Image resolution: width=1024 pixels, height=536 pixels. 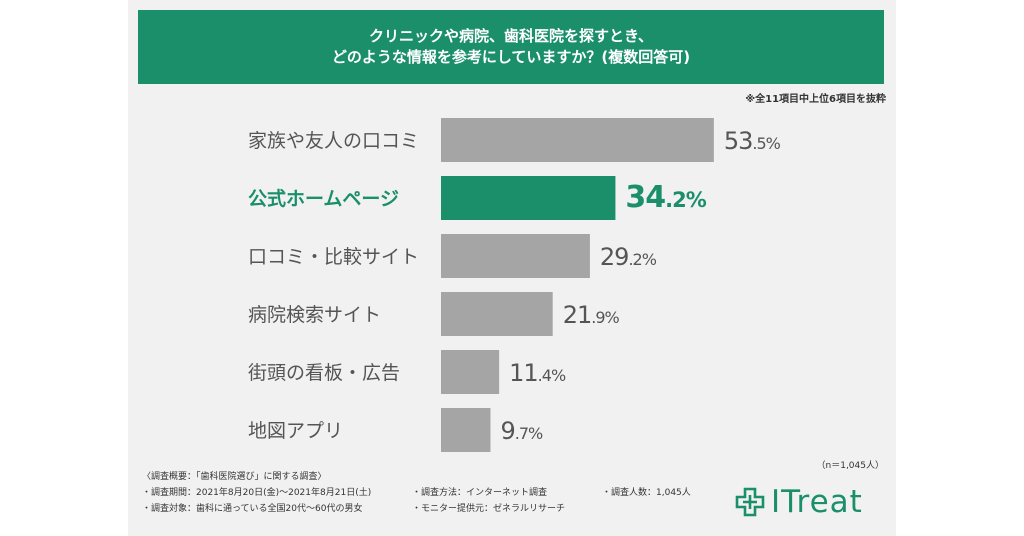 What do you see at coordinates (489, 509) in the screenshot?
I see `survey-provider: ・モニター提供元：ゼネラルリサーチ` at bounding box center [489, 509].